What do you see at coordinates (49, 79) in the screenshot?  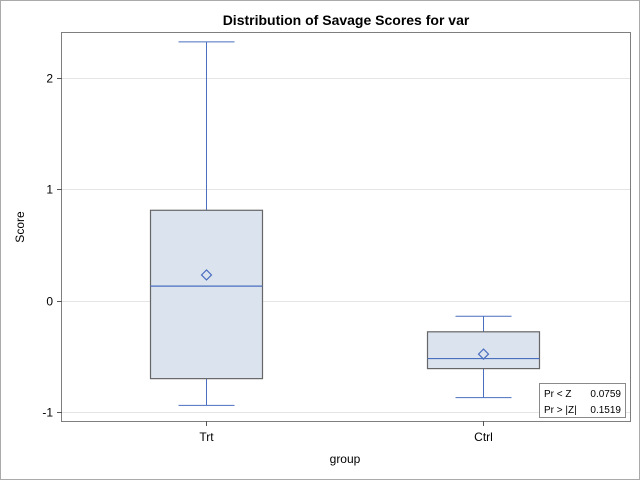 I see `y-tick-label: 2` at bounding box center [49, 79].